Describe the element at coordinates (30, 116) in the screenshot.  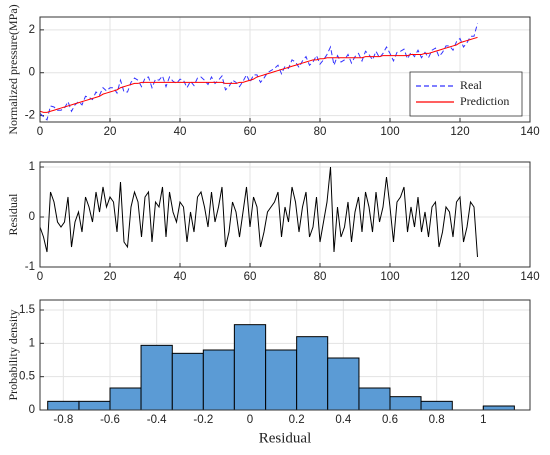
I see `y-tick-label: -2` at that location.